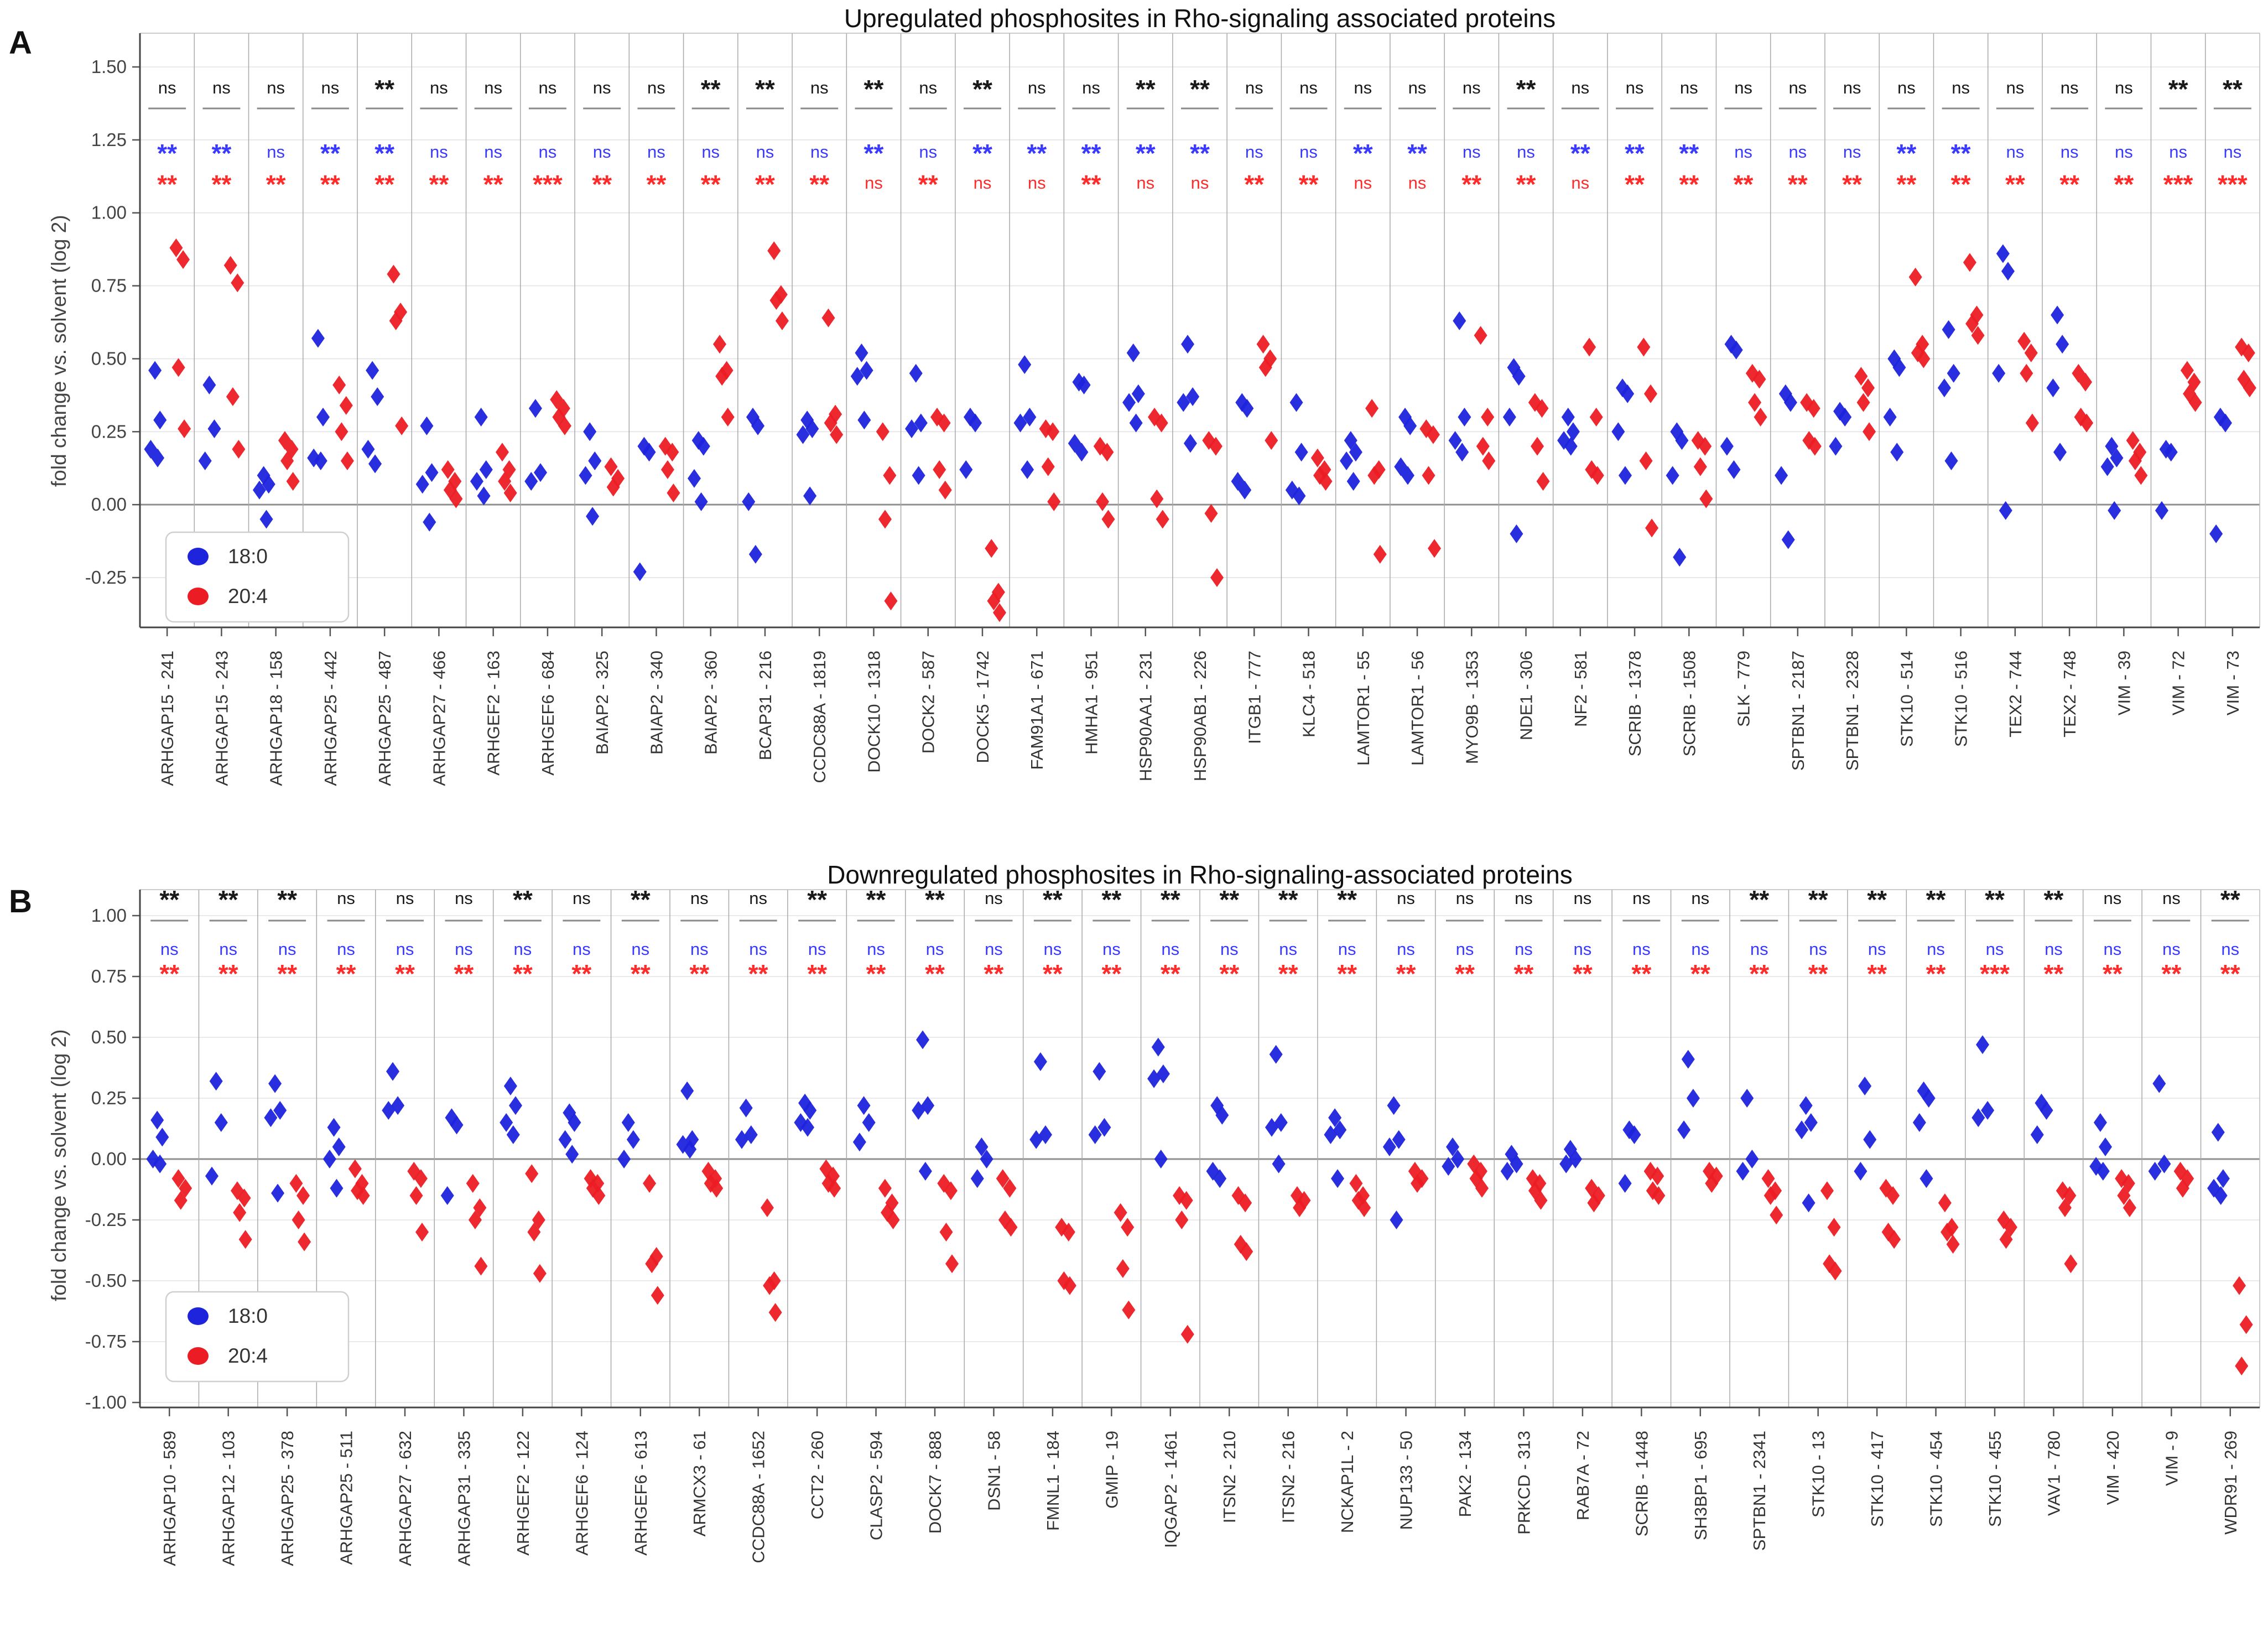  What do you see at coordinates (287, 1499) in the screenshot?
I see `x-category-label: ARHGAP25 - 378` at bounding box center [287, 1499].